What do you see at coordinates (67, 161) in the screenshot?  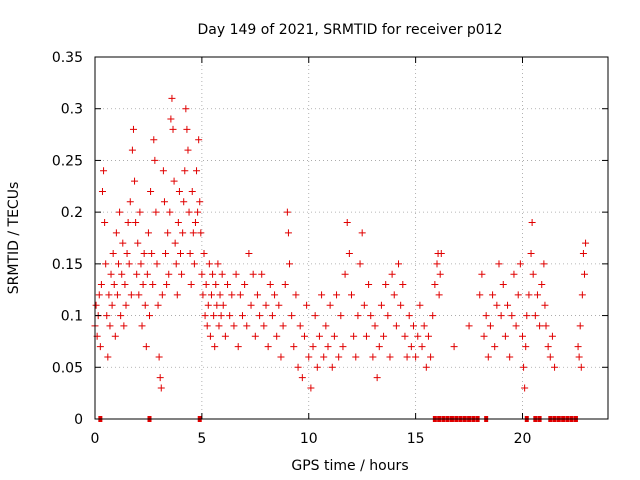 I see `y-tick-label: 0.25` at bounding box center [67, 161].